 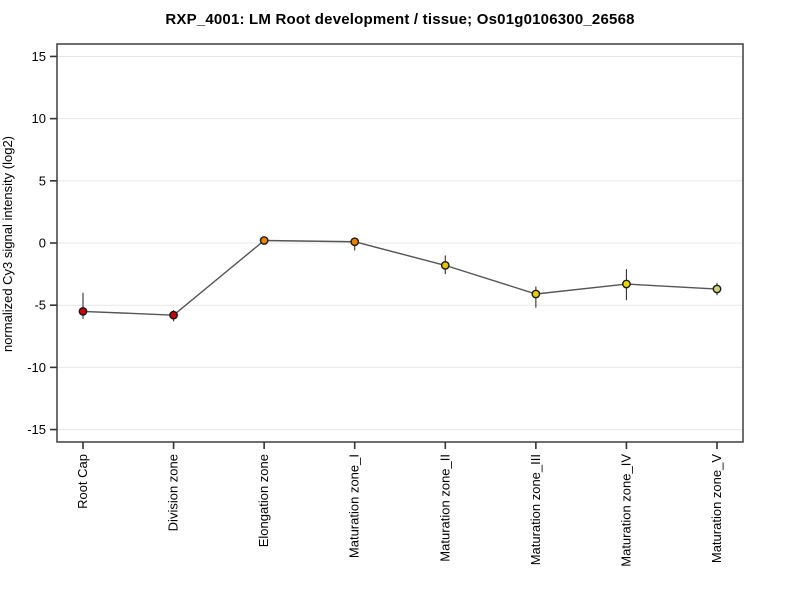 I want to click on x-category-label: Root Cap, so click(x=82, y=481).